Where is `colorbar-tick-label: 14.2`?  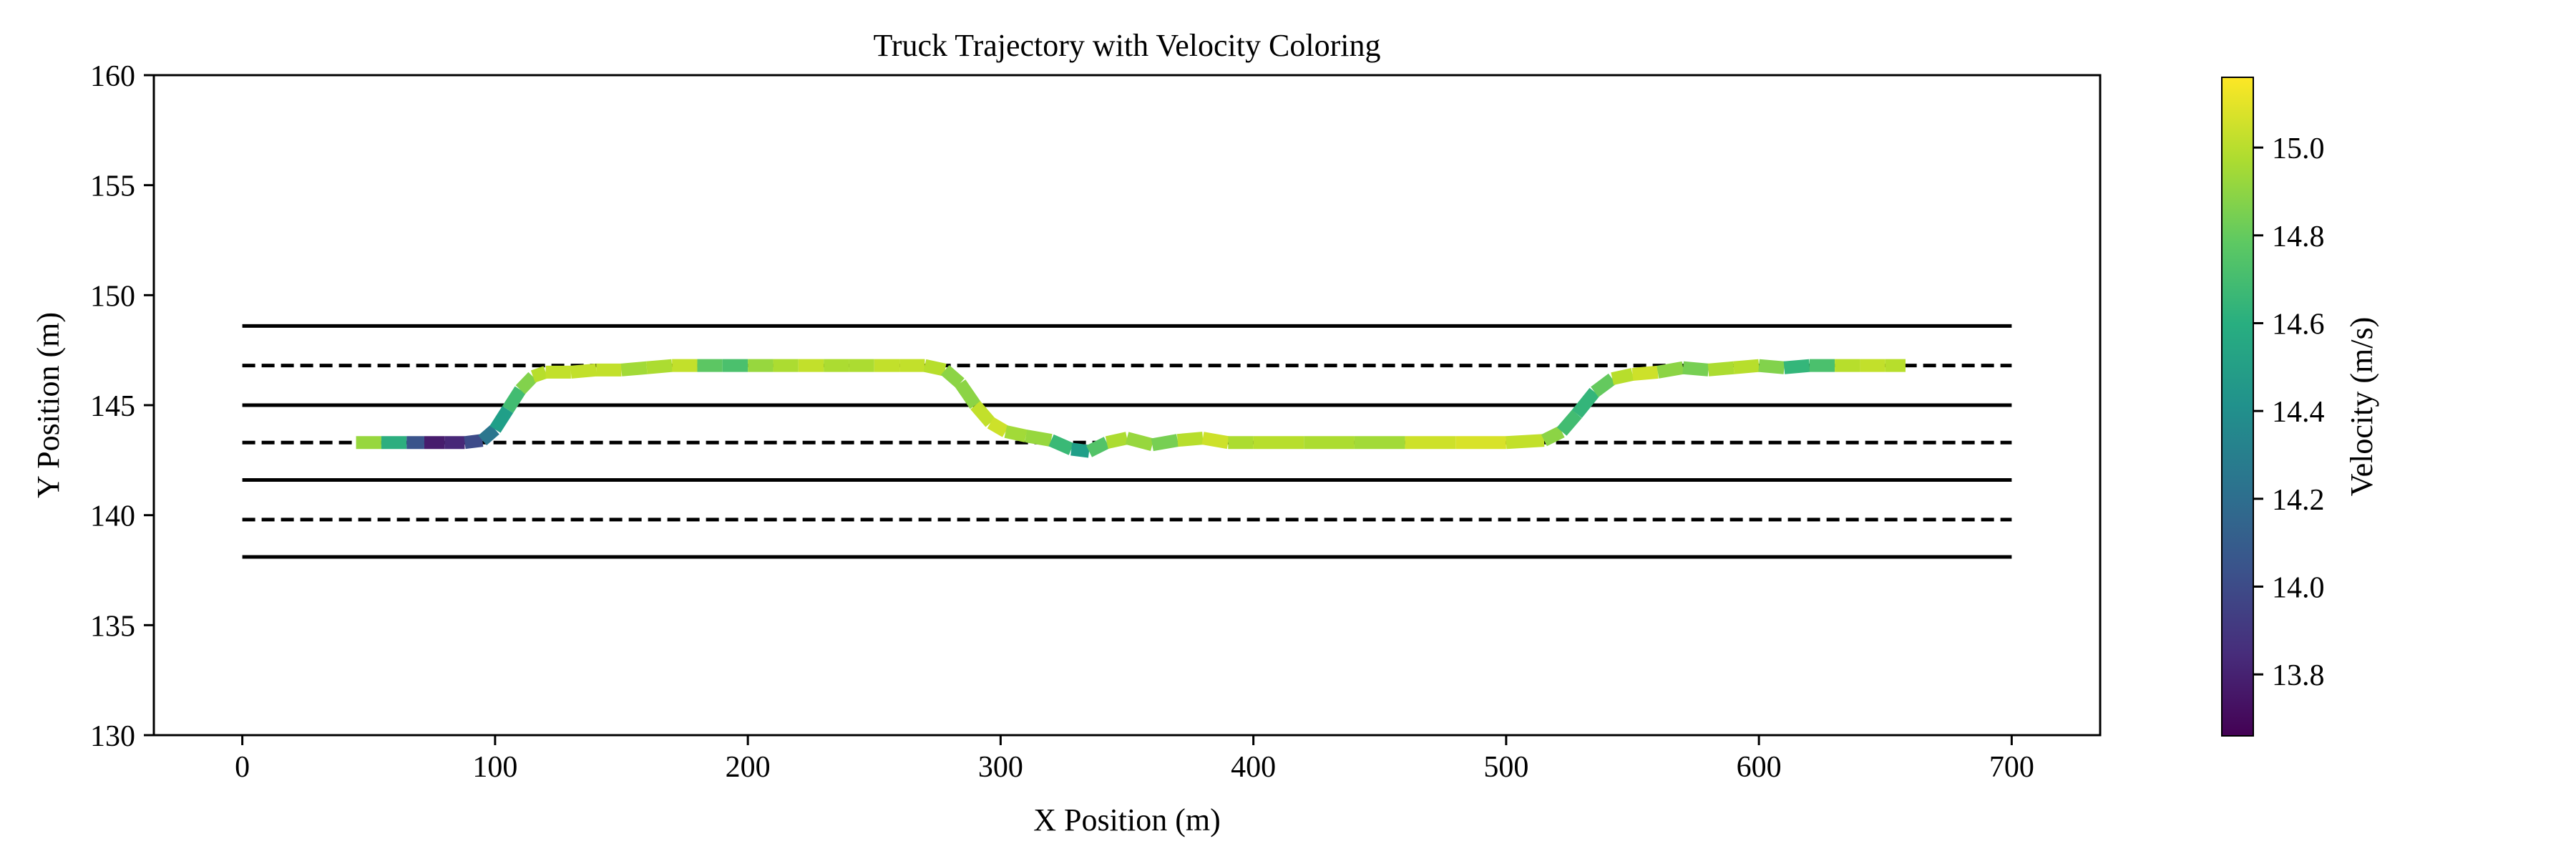
colorbar-tick-label: 14.2 is located at coordinates (2298, 500).